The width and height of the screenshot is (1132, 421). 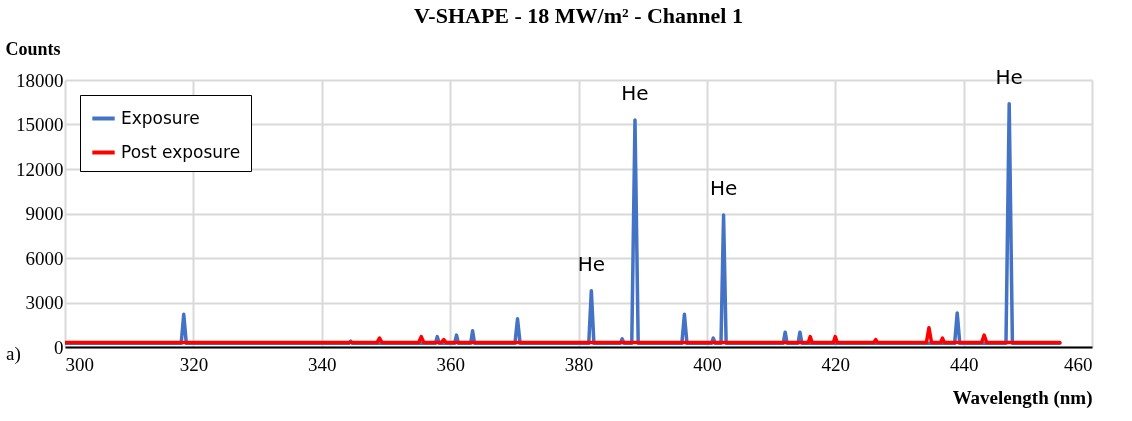 What do you see at coordinates (79, 364) in the screenshot?
I see `x-tick-label: 300` at bounding box center [79, 364].